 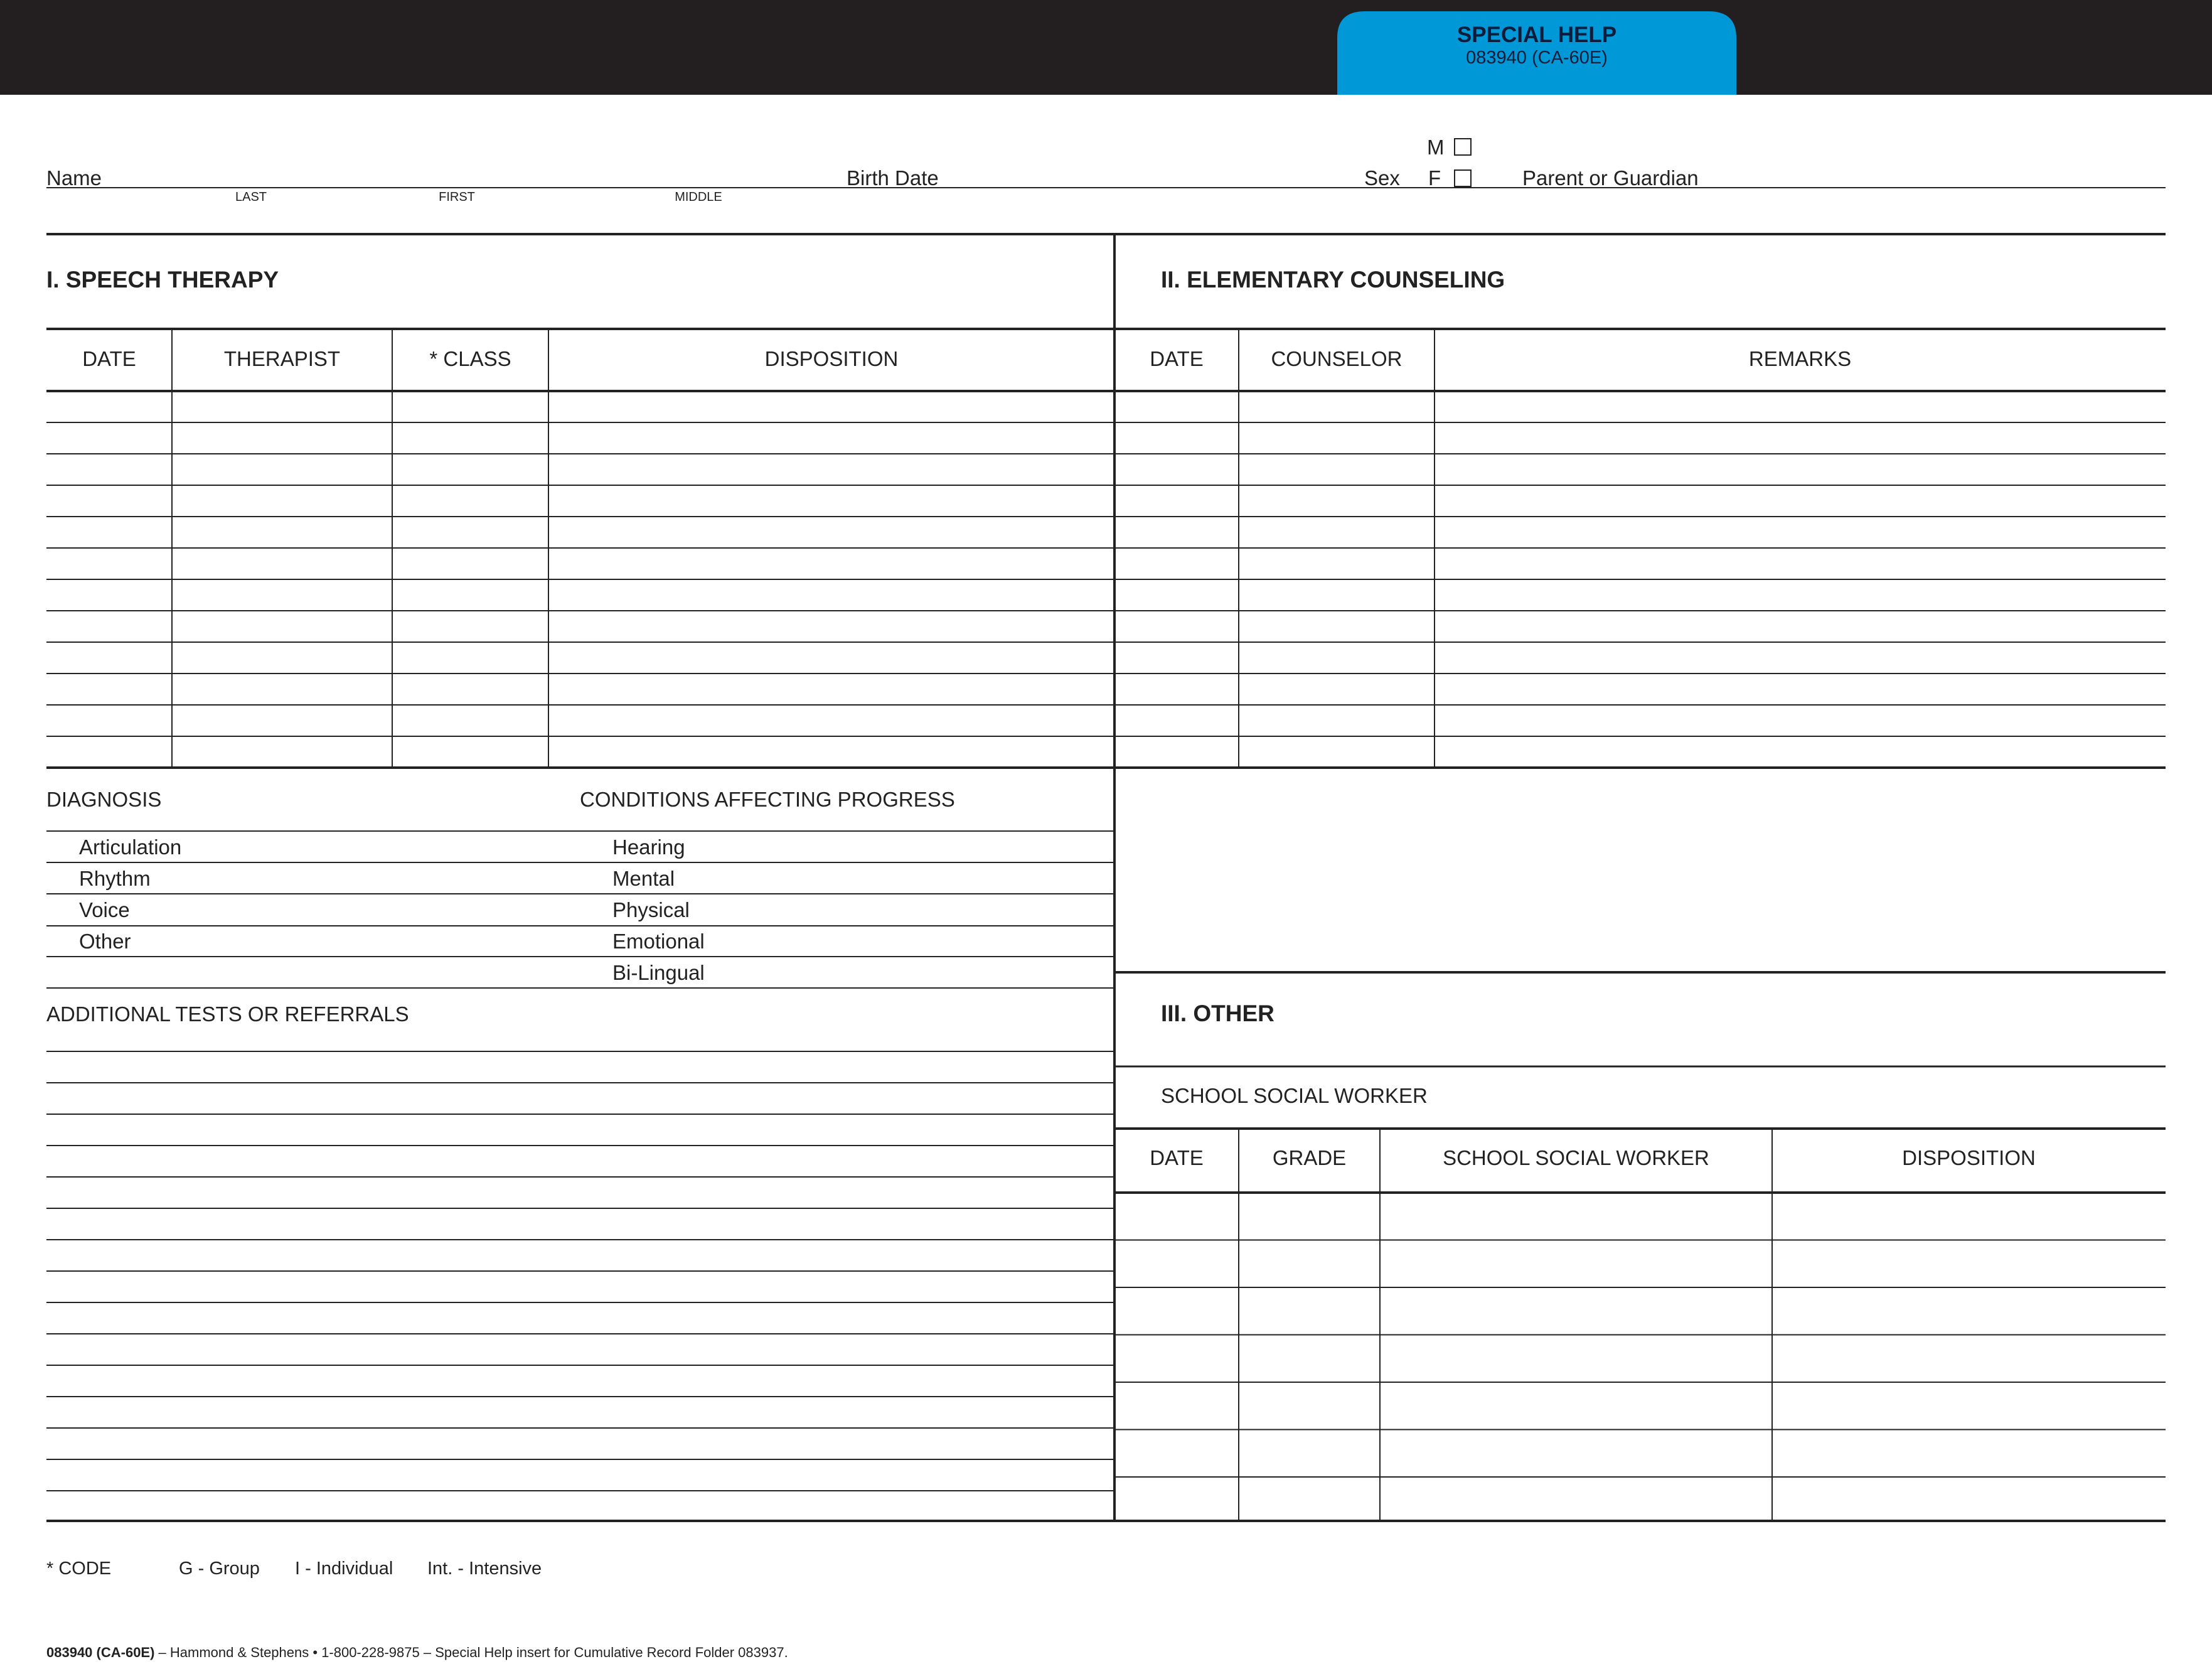 What do you see at coordinates (1217, 1014) in the screenshot?
I see `other-title: III. OTHER` at bounding box center [1217, 1014].